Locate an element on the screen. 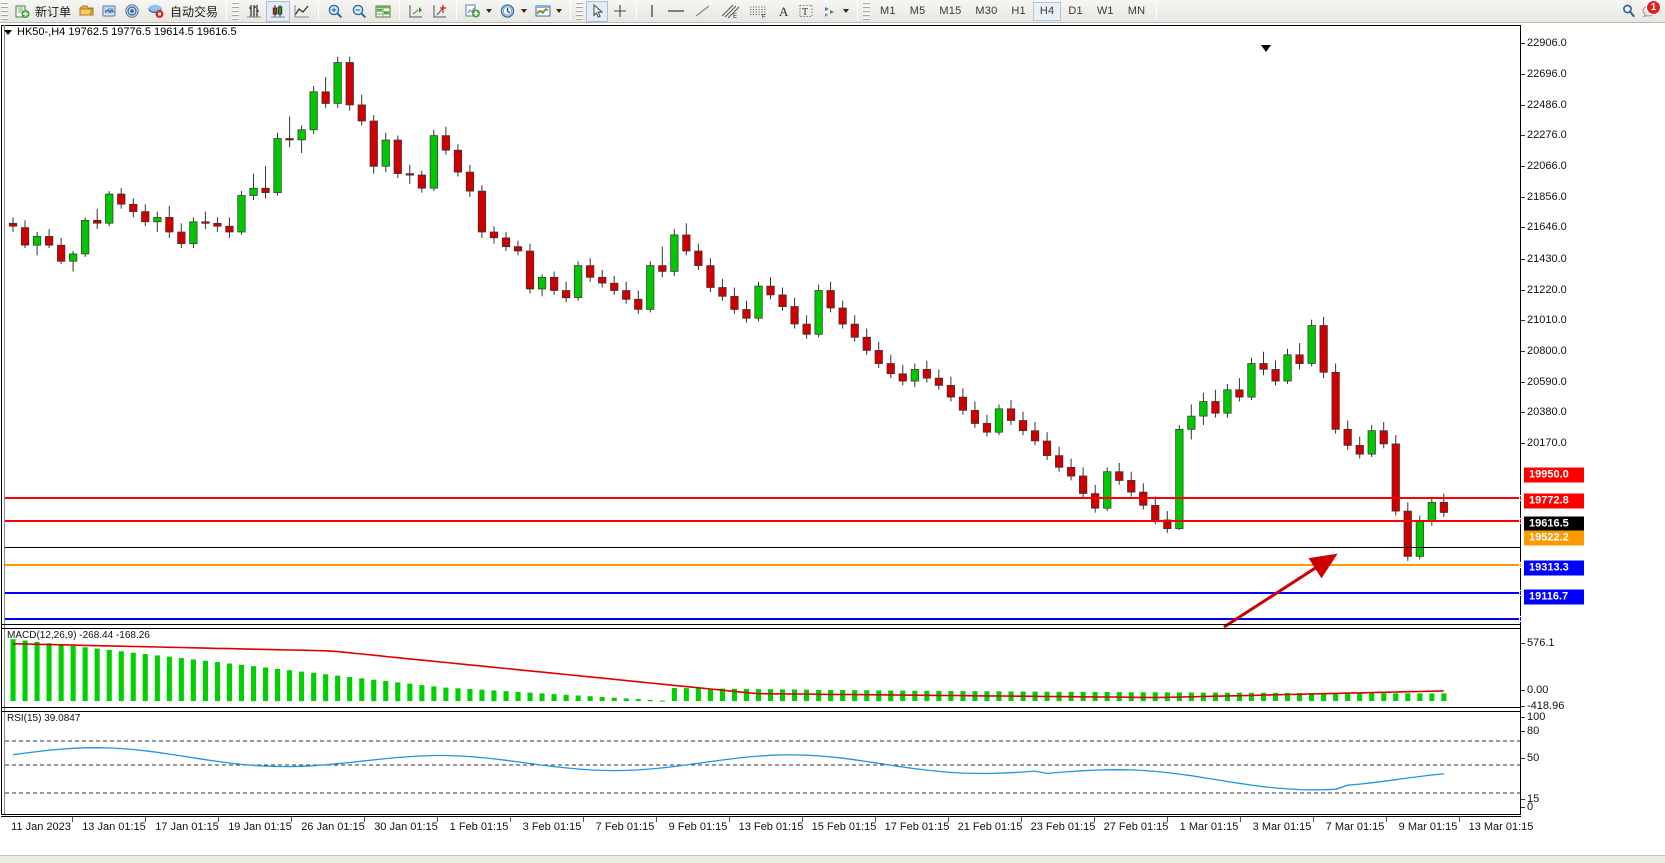 The image size is (1665, 863). price-tick: 22276.0 is located at coordinates (1544, 135).